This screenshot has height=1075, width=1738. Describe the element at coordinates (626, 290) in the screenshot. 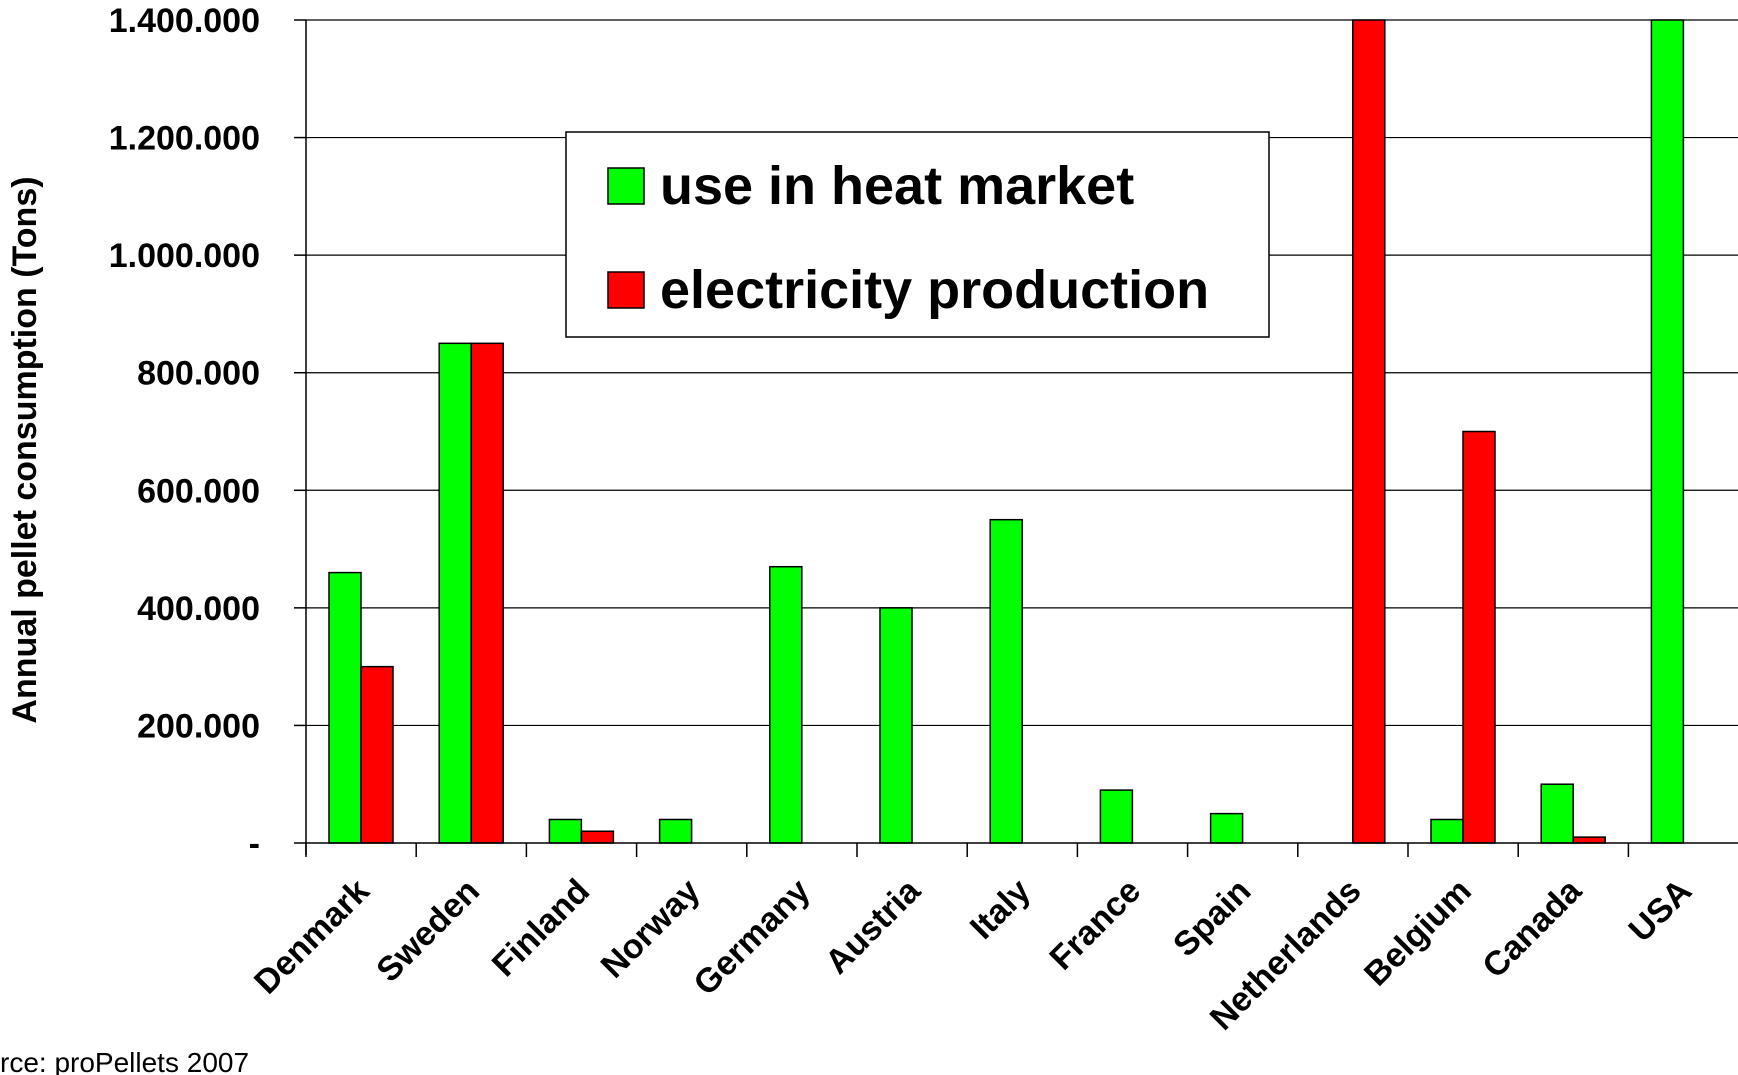

I see `legend-swatch-electricity` at that location.